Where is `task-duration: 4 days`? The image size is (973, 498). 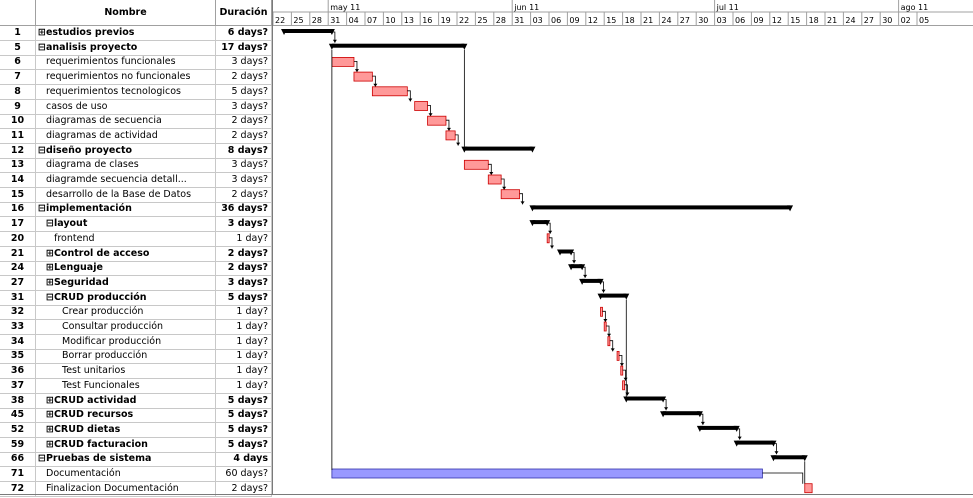 task-duration: 4 days is located at coordinates (244, 459).